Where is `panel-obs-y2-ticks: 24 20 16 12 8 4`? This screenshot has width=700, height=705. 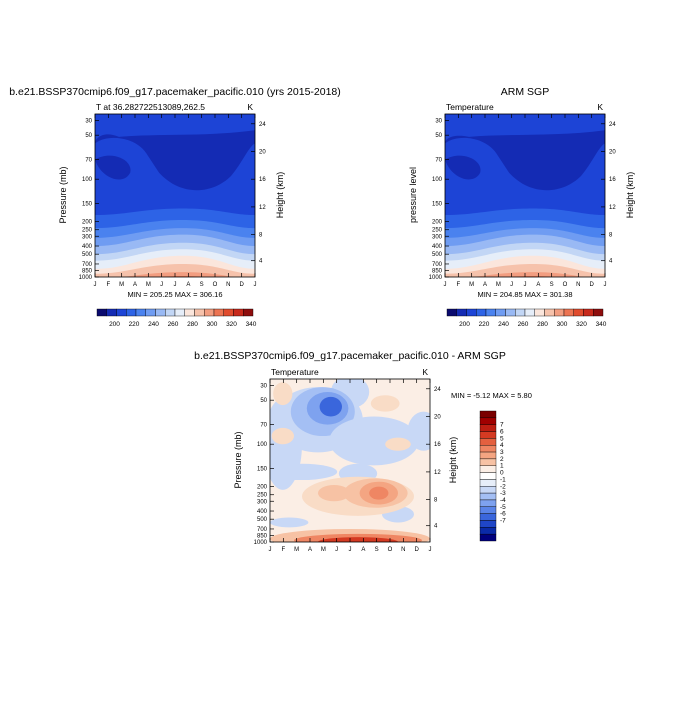
panel-obs-y2-ticks: 24 20 16 12 8 4 is located at coordinates (608, 193).